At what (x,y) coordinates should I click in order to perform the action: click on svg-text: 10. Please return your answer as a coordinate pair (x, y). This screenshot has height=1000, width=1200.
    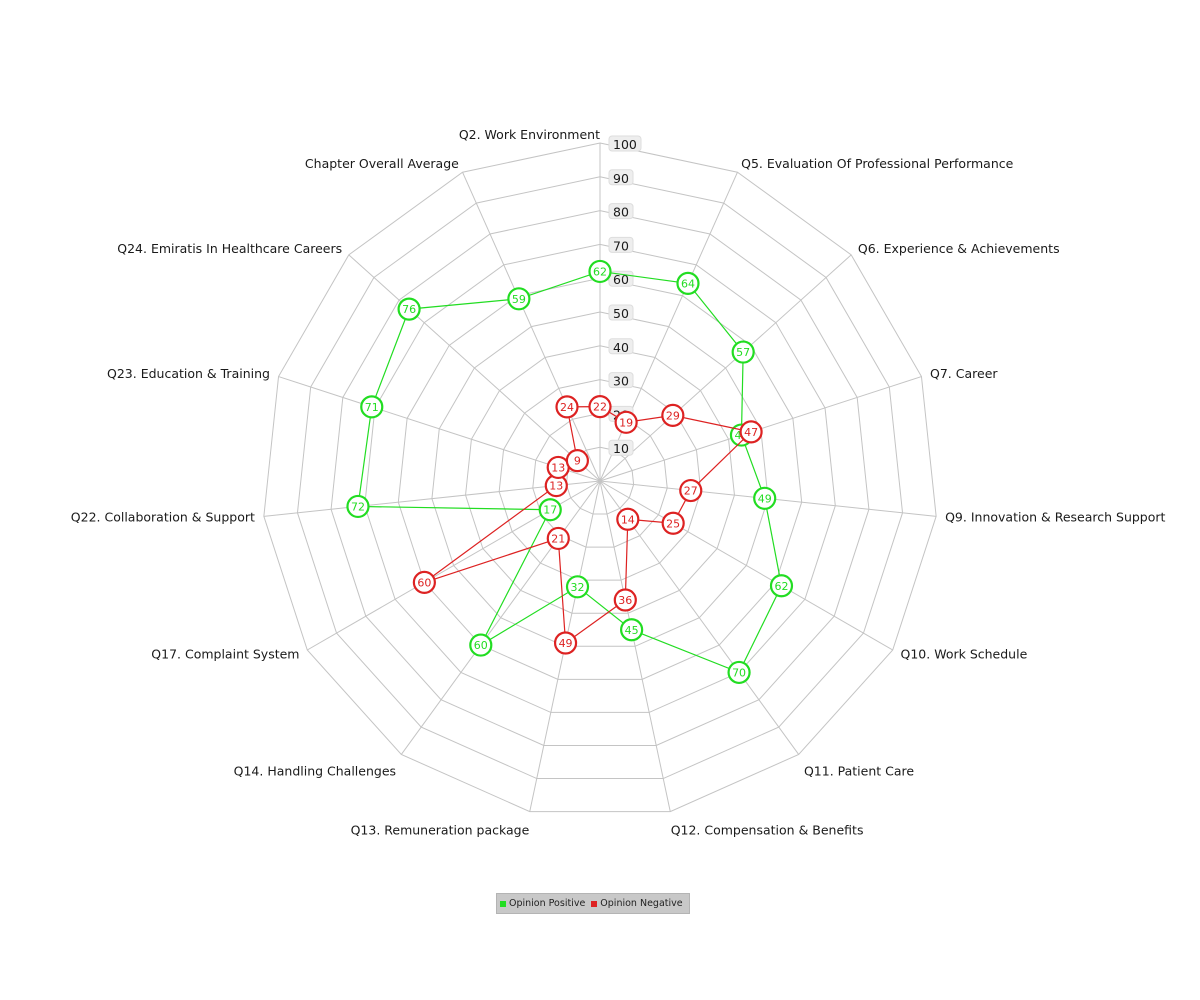
    Looking at the image, I should click on (621, 448).